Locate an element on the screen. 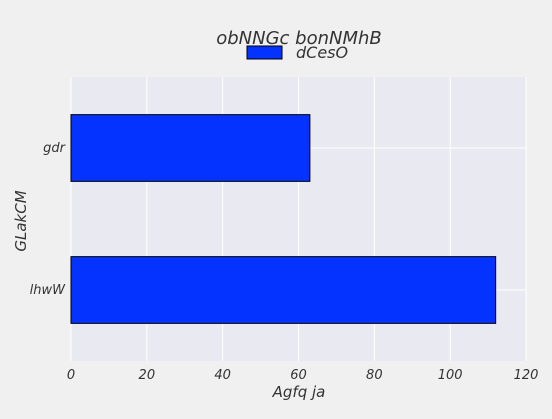  x-tick-label: 0 is located at coordinates (71, 375).